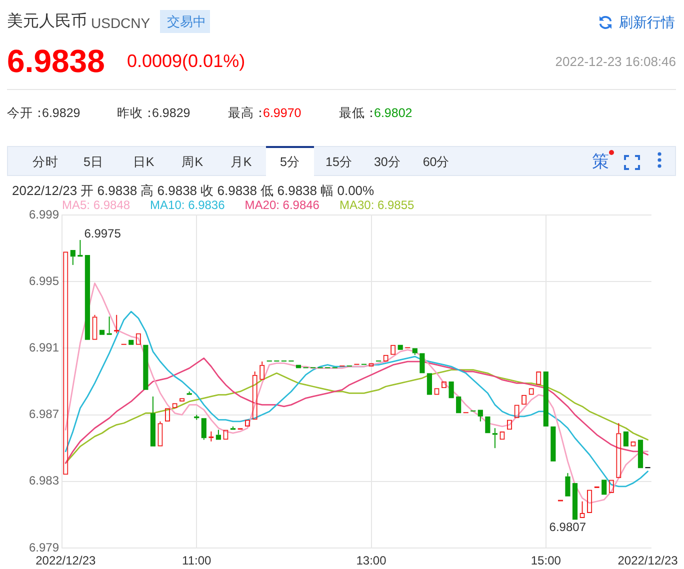 The image size is (684, 569). I want to click on x-tick-label: 13:00, so click(371, 561).